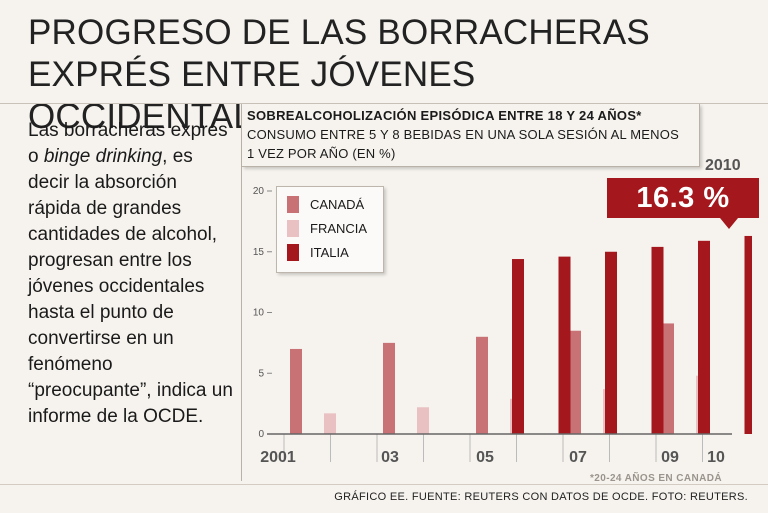  Describe the element at coordinates (259, 191) in the screenshot. I see `y-tick-label-20: 20` at that location.